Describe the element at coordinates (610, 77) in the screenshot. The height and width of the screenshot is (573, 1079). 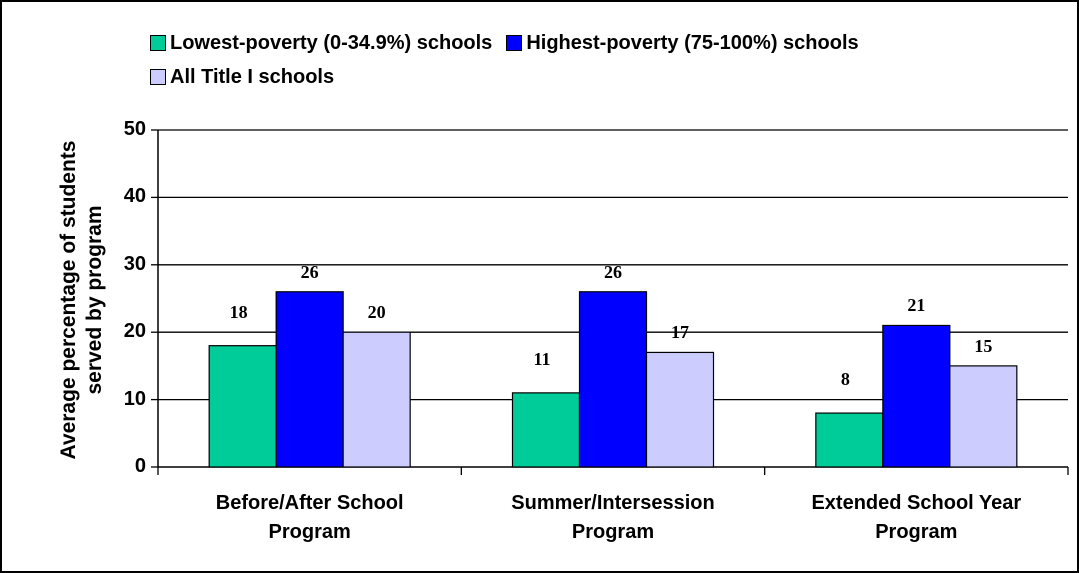
I see `legend-row-2: All Title I schools` at that location.